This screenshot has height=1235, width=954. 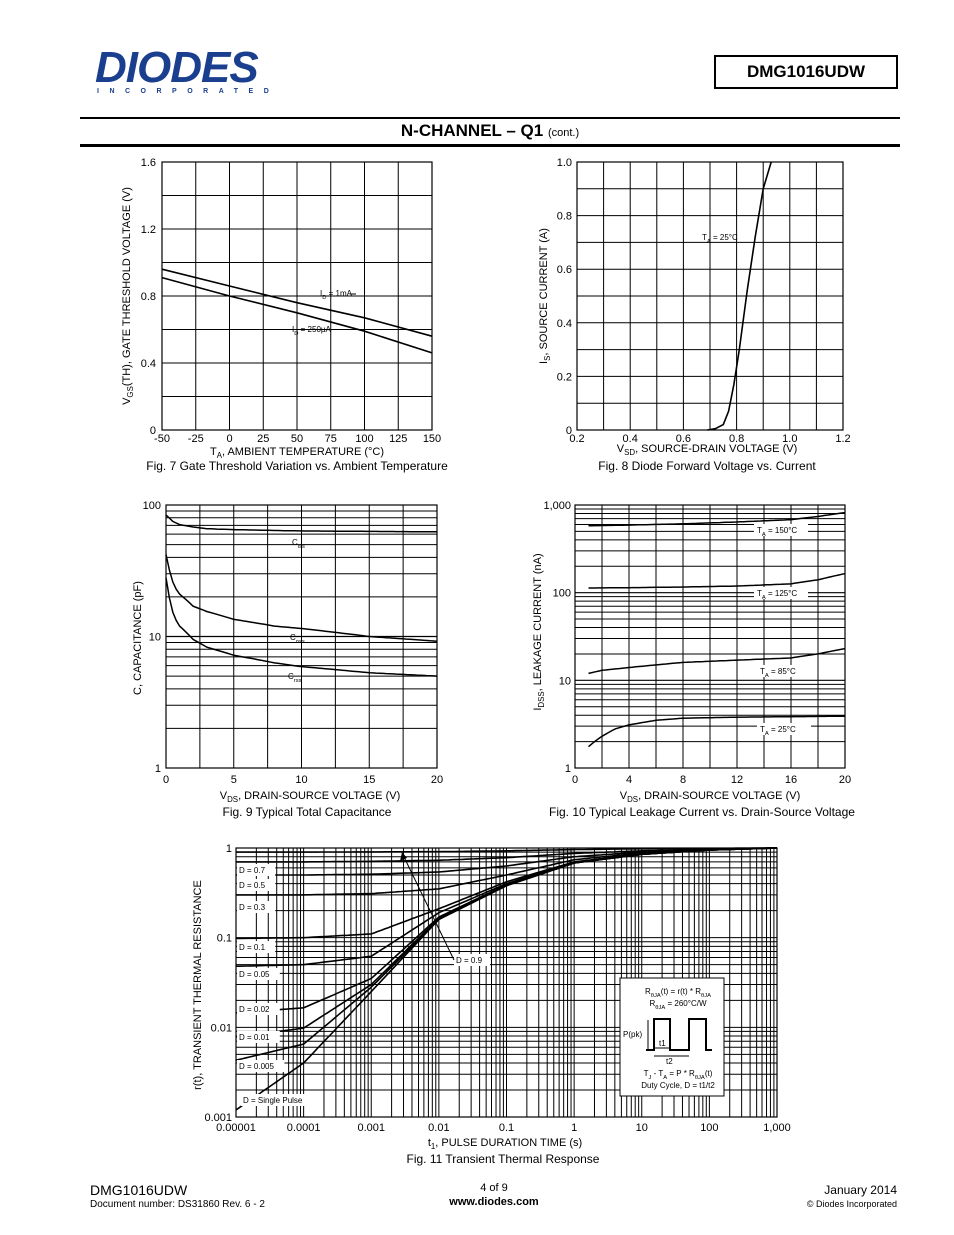 I want to click on fig9-ytick: 100, so click(x=152, y=506).